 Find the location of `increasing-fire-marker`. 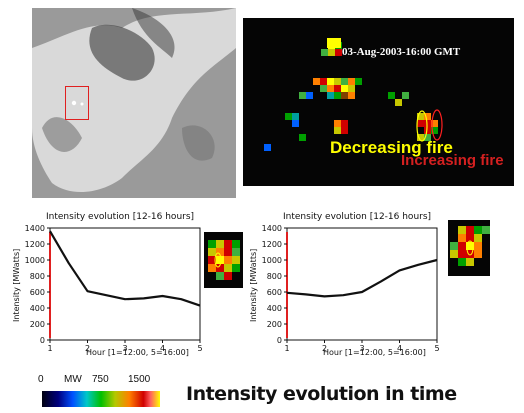

increasing-fire-marker is located at coordinates (437, 125).